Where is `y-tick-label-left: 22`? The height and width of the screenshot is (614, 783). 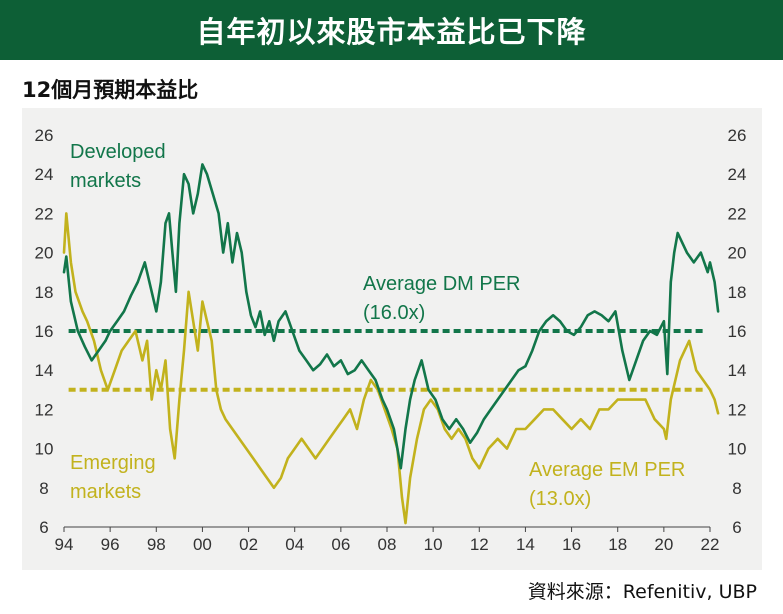 y-tick-label-left: 22 is located at coordinates (44, 213).